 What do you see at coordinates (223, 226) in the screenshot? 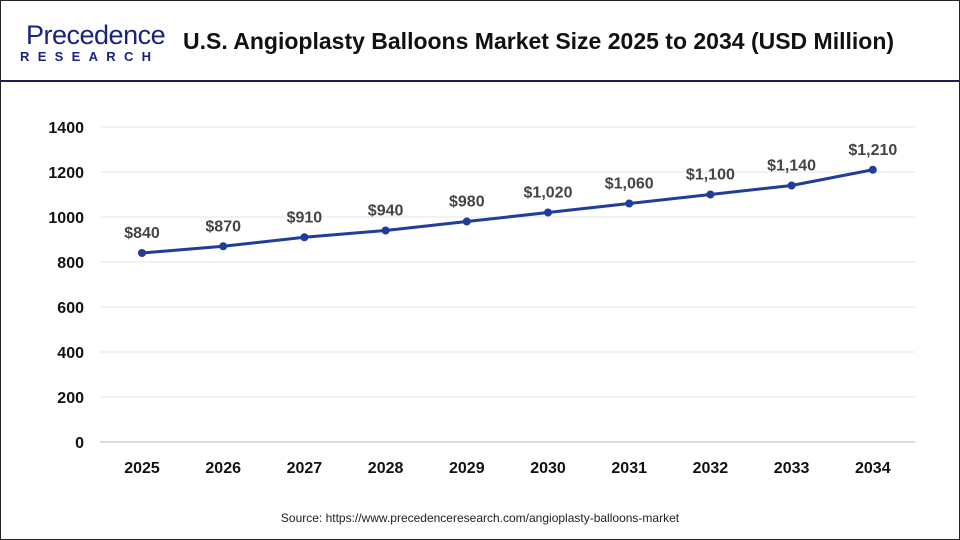
I see `data-label: $870` at bounding box center [223, 226].